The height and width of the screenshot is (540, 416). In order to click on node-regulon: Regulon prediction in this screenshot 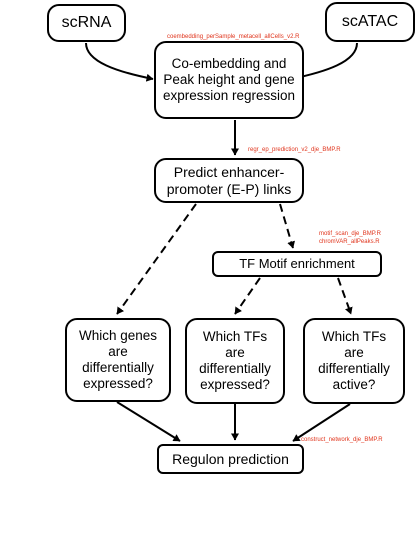, I will do `click(230, 459)`.